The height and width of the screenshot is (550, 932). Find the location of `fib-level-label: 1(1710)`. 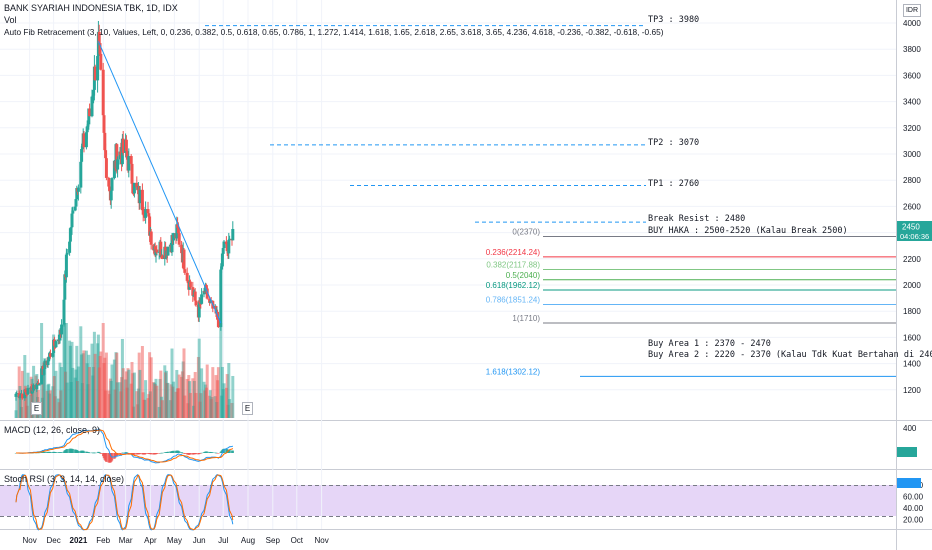

fib-level-label: 1(1710) is located at coordinates (526, 318).